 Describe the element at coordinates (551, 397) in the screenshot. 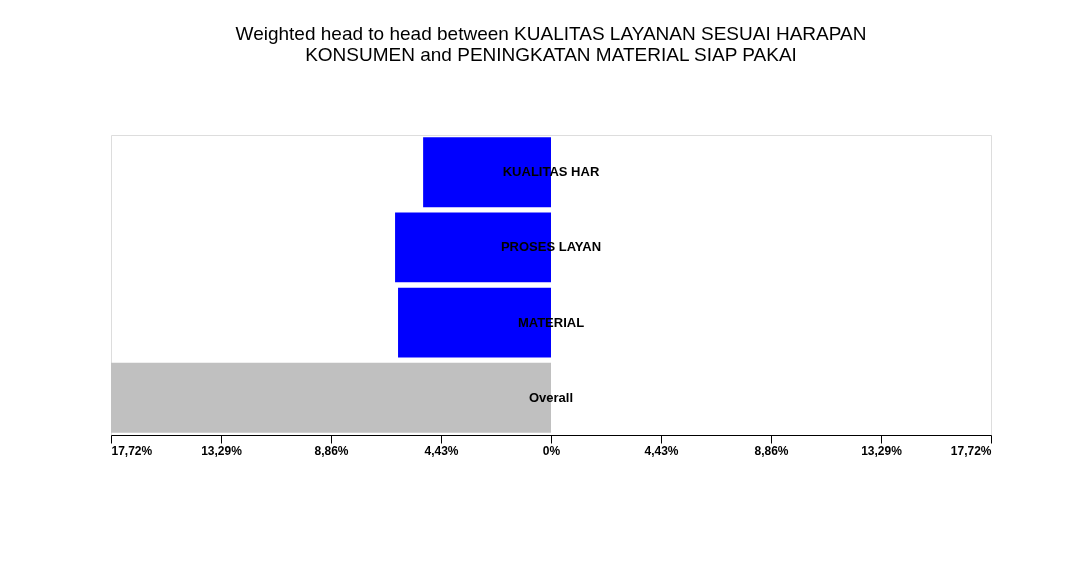

I see `y-tick-label: Overall` at that location.